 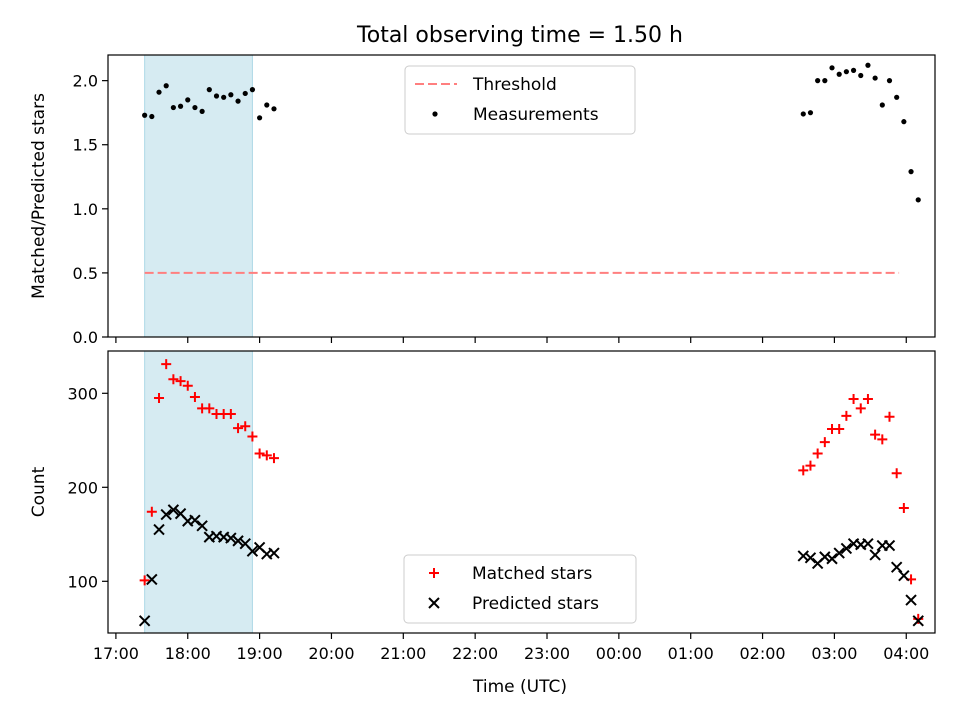 I want to click on x-tick-label: 00:00, so click(x=619, y=653).